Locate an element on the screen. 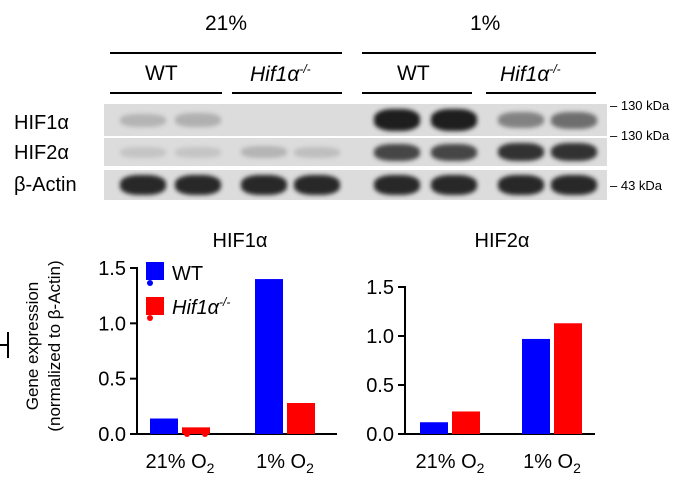  genotype-label-wt-1: WT is located at coordinates (413, 73).